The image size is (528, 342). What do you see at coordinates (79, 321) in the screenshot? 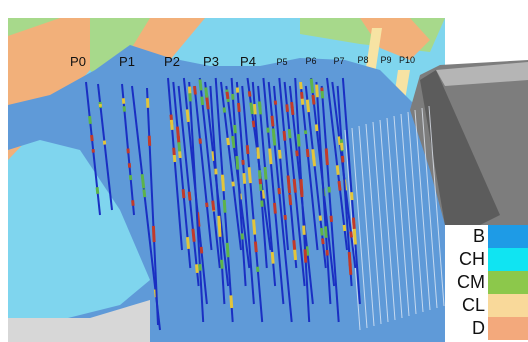
I see `bottom-gray-area` at bounding box center [79, 321].